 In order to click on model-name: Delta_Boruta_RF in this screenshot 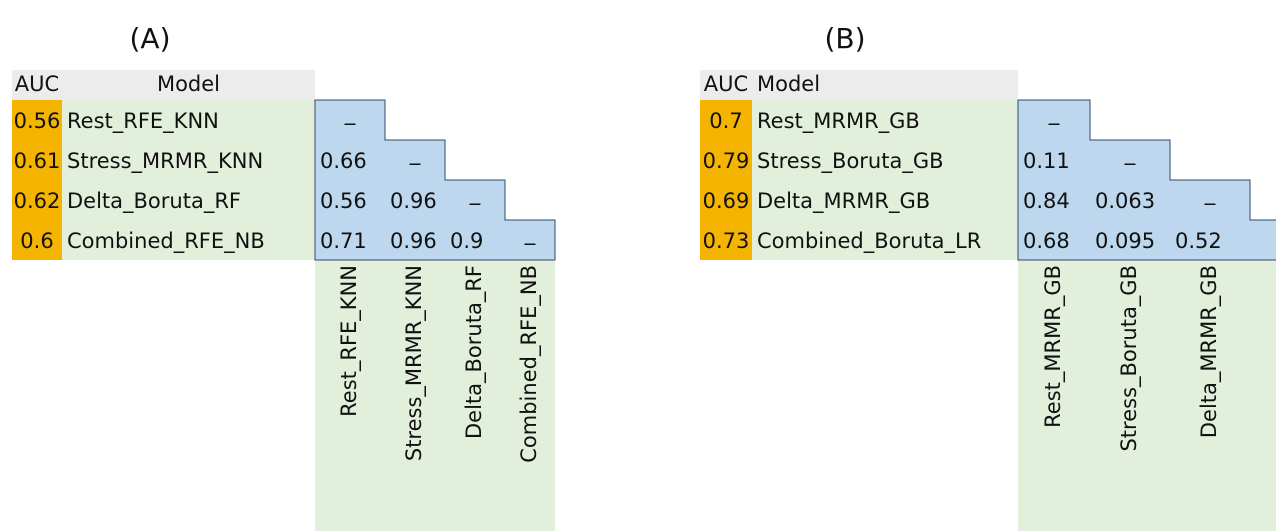, I will do `click(154, 201)`.